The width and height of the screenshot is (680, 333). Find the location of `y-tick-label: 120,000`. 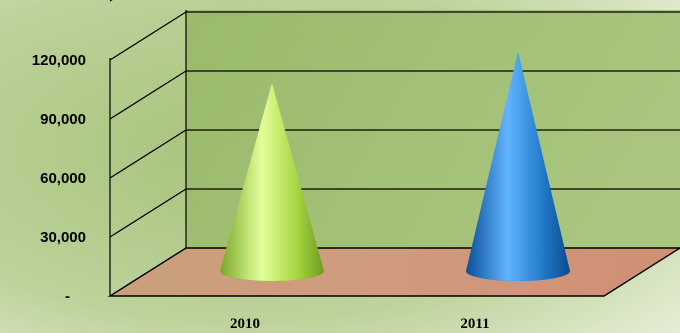

y-tick-label: 120,000 is located at coordinates (59, 60).